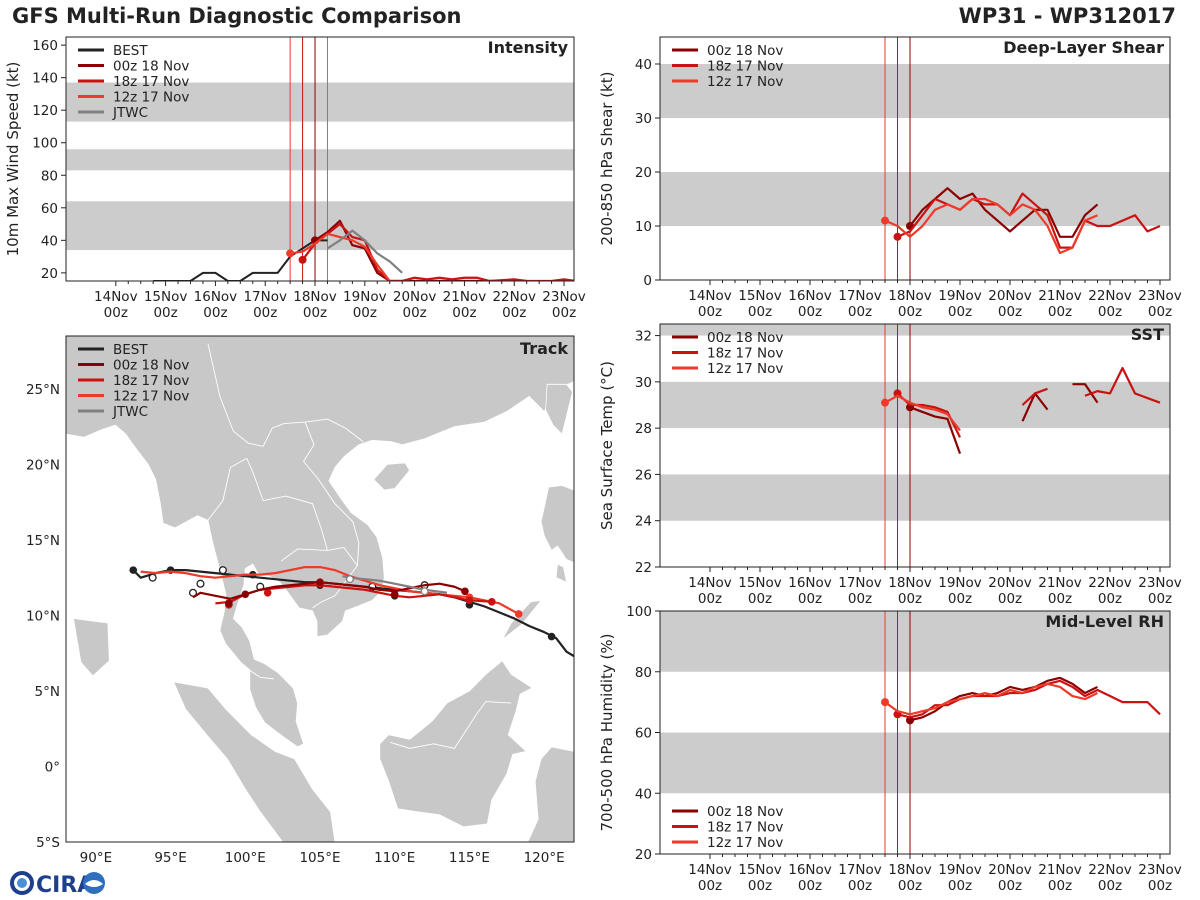 Image resolution: width=1200 pixels, height=900 pixels. Describe the element at coordinates (237, 16) in the screenshot. I see `figure-title: GFS Multi-Run Diagnostic Comparison` at that location.